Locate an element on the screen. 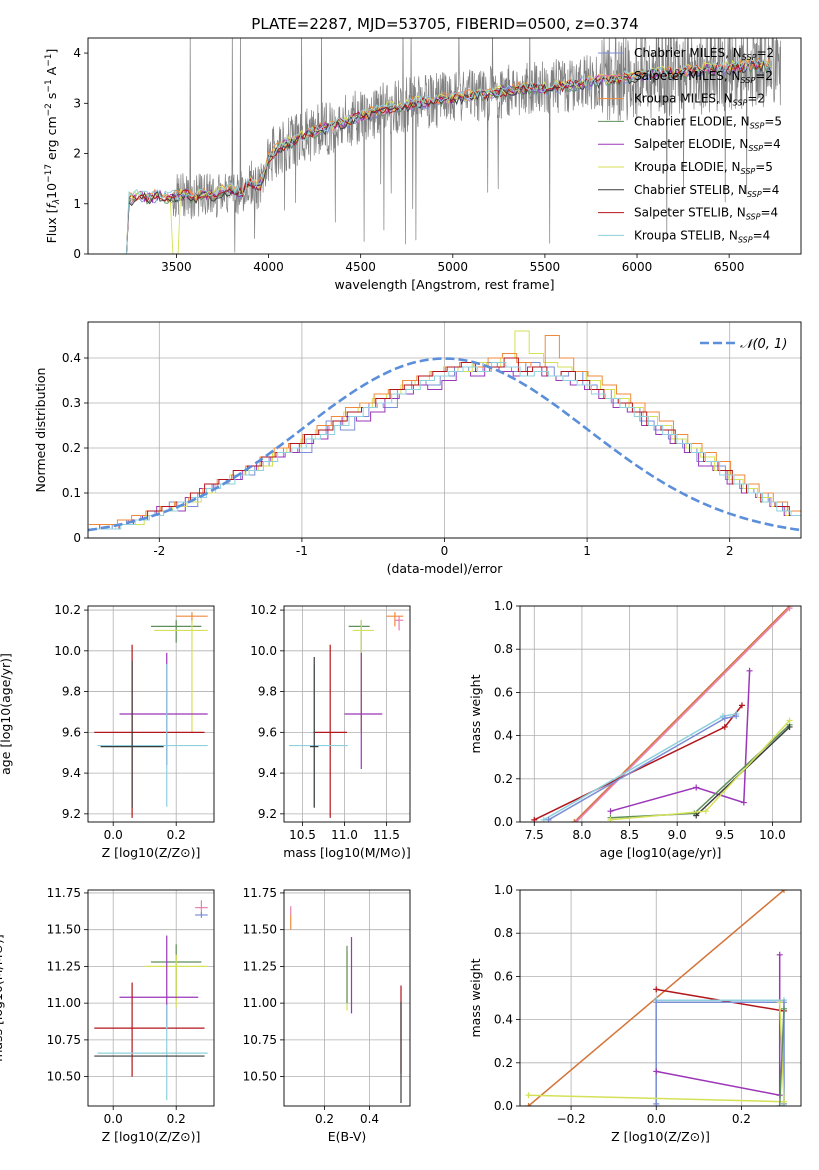 The image size is (819, 1170). y-tick-label: 9.4 is located at coordinates (267, 773).